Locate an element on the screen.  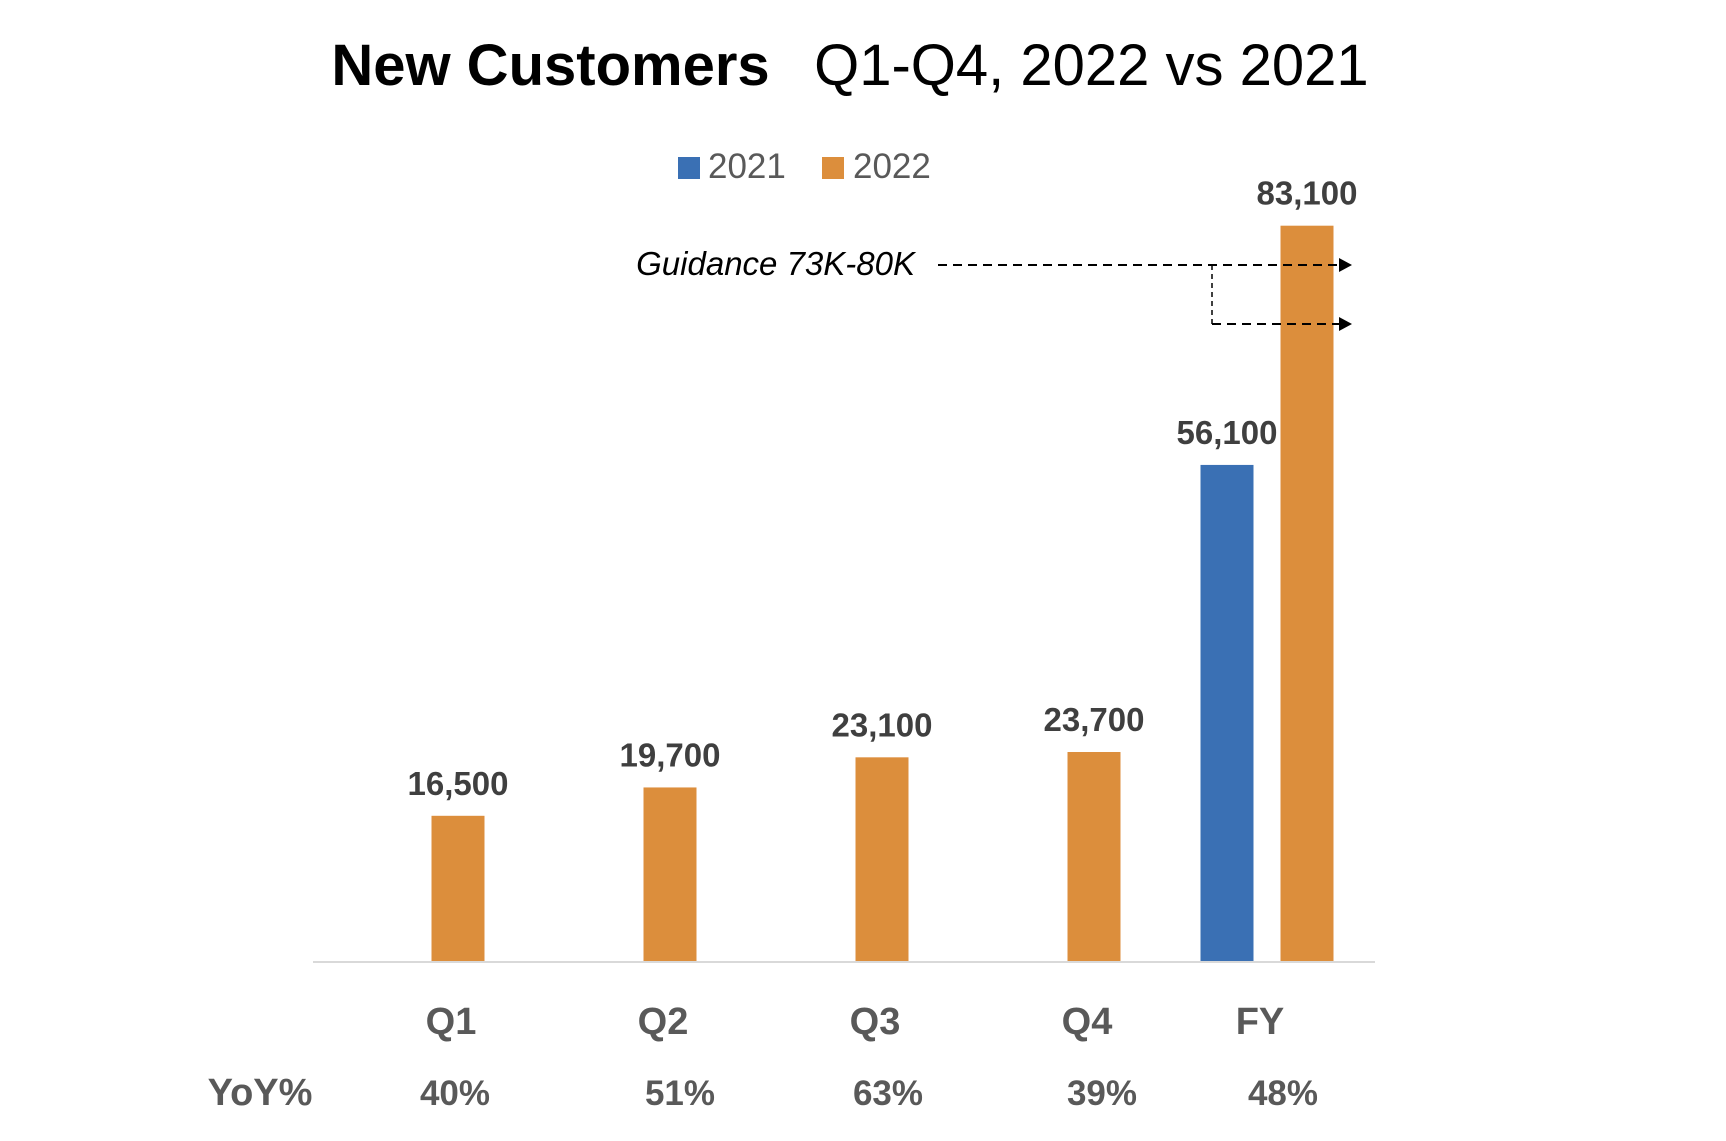
chart-subtitle: Q1-Q4, 2022 vs 2021 is located at coordinates (1091, 65).